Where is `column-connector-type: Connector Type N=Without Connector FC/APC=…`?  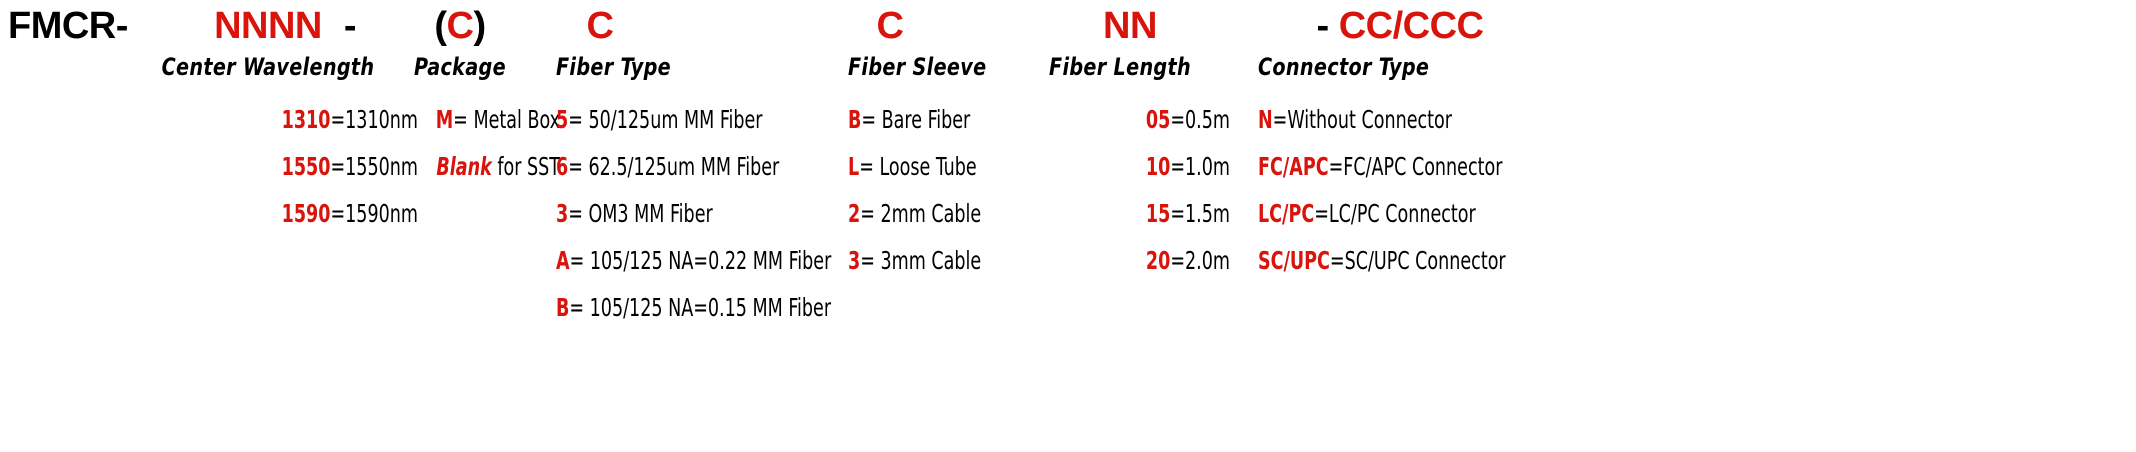
column-connector-type: Connector Type N=Without Connector FC/APC=… is located at coordinates (1423, 168).